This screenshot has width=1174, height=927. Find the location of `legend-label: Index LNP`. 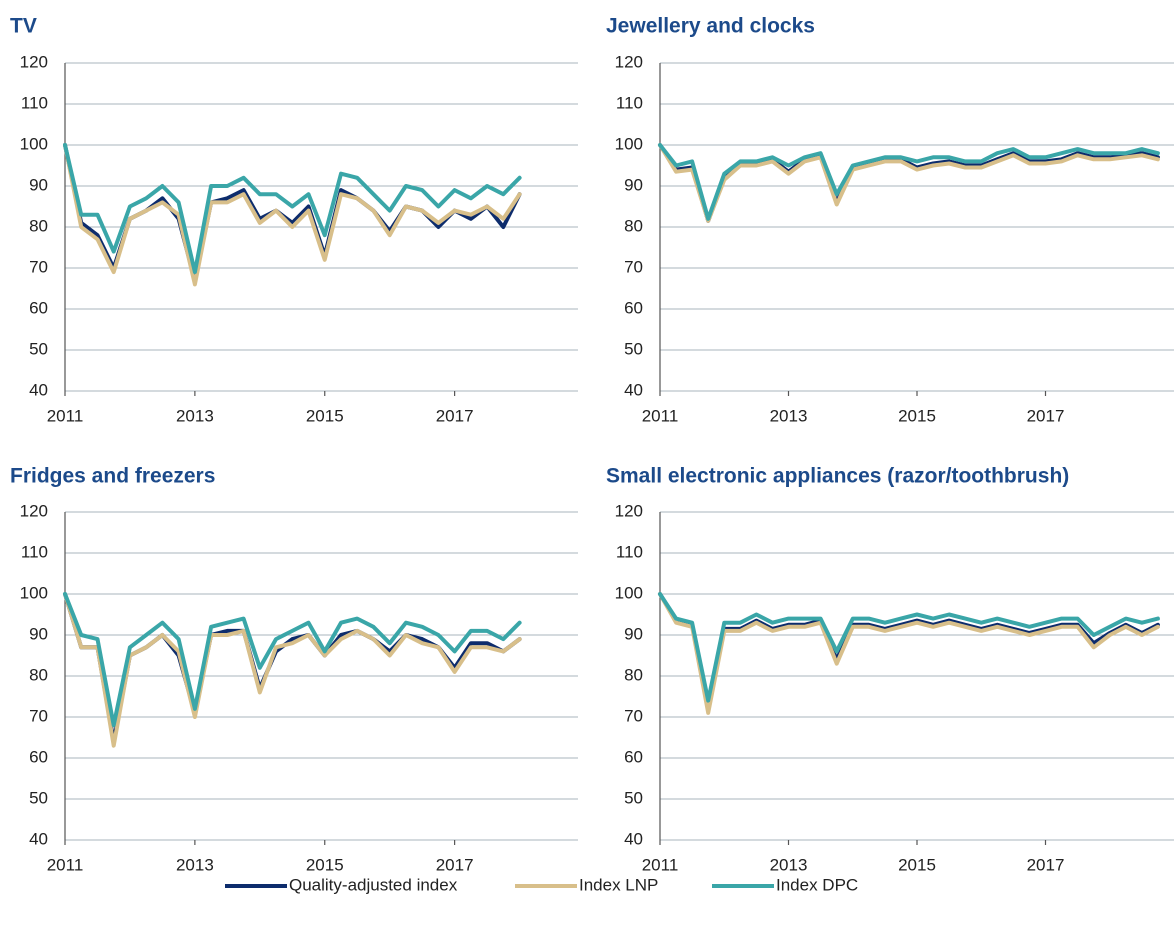

legend-label: Index LNP is located at coordinates (618, 884).